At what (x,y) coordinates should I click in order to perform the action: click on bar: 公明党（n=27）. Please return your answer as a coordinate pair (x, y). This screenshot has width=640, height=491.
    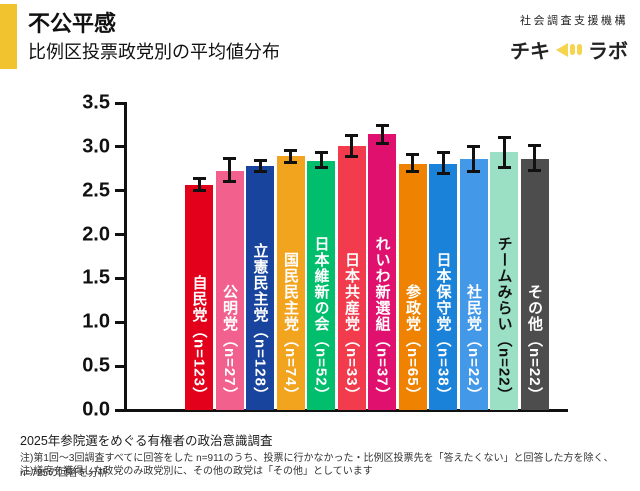
    Looking at the image, I should click on (229, 290).